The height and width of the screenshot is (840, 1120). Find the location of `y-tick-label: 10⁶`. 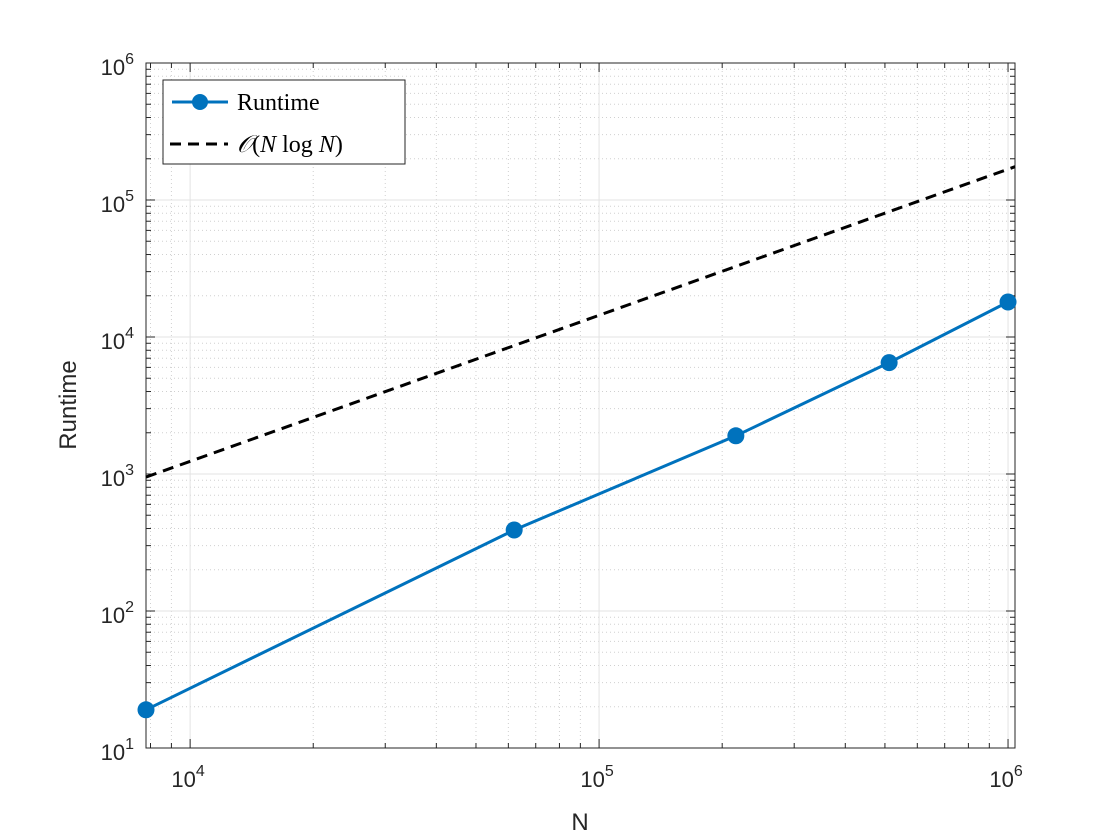

y-tick-label: 10⁶ is located at coordinates (117, 65).